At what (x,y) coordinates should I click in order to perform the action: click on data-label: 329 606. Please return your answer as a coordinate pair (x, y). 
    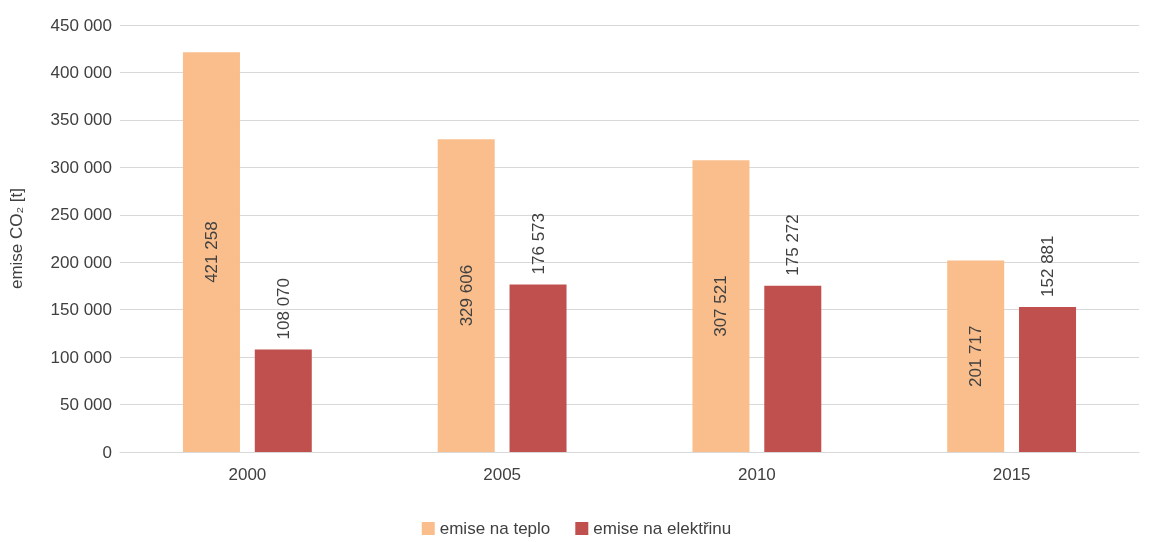
    Looking at the image, I should click on (466, 295).